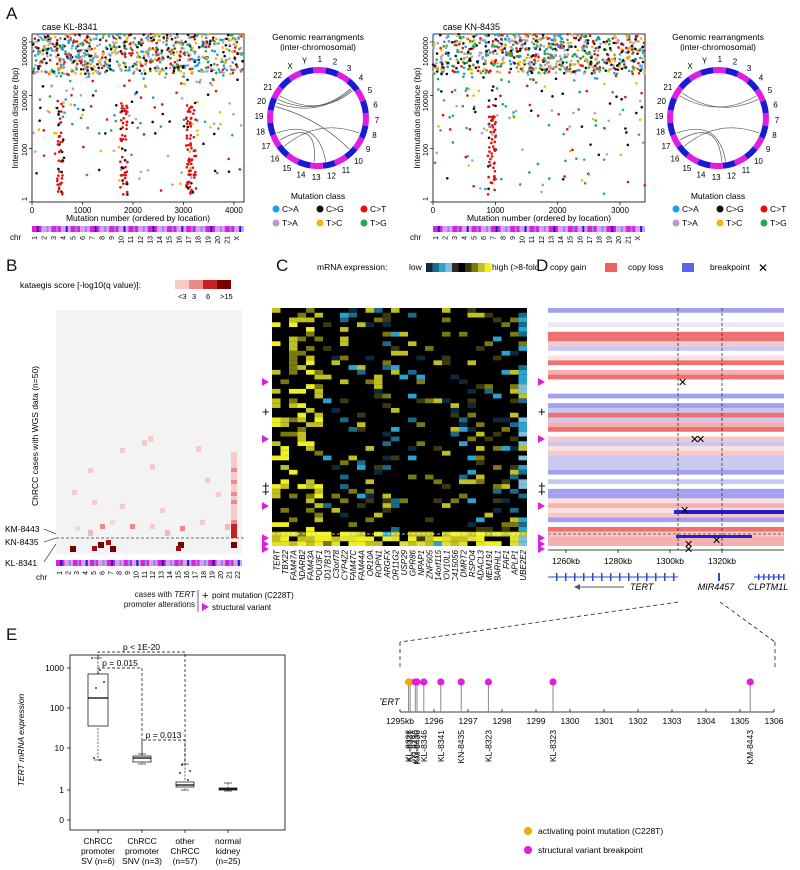 Image resolution: width=800 pixels, height=870 pixels. What do you see at coordinates (425, 150) in the screenshot?
I see `y-tick-label: 100` at bounding box center [425, 150].